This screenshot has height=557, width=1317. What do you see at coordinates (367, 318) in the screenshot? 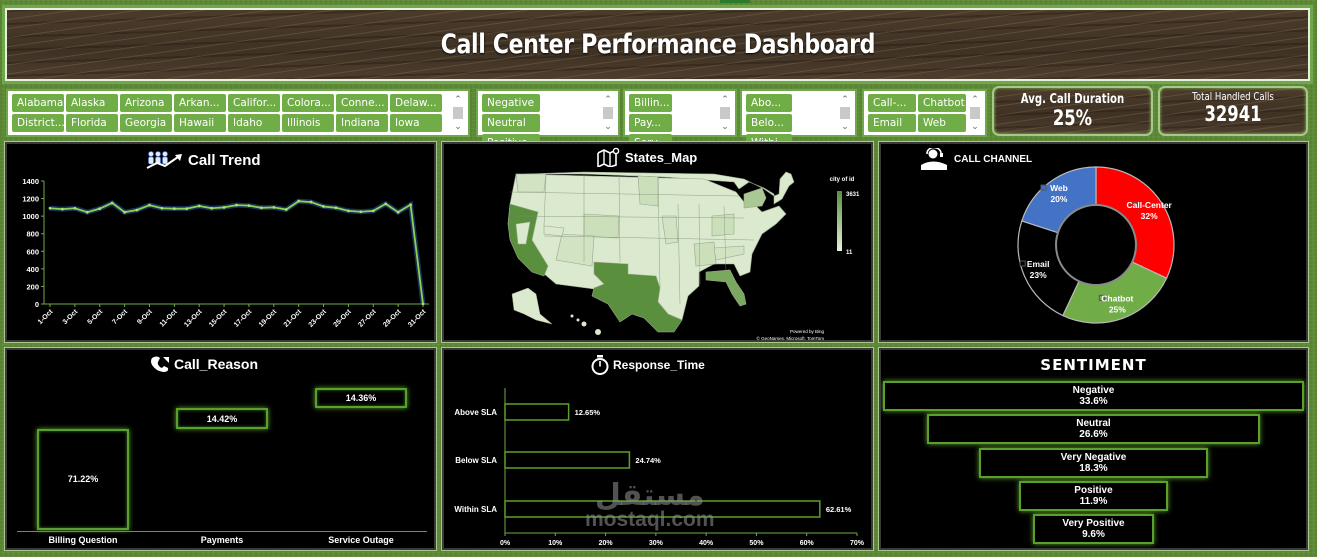
I see `svg-text: 27-Oct` at bounding box center [367, 318].